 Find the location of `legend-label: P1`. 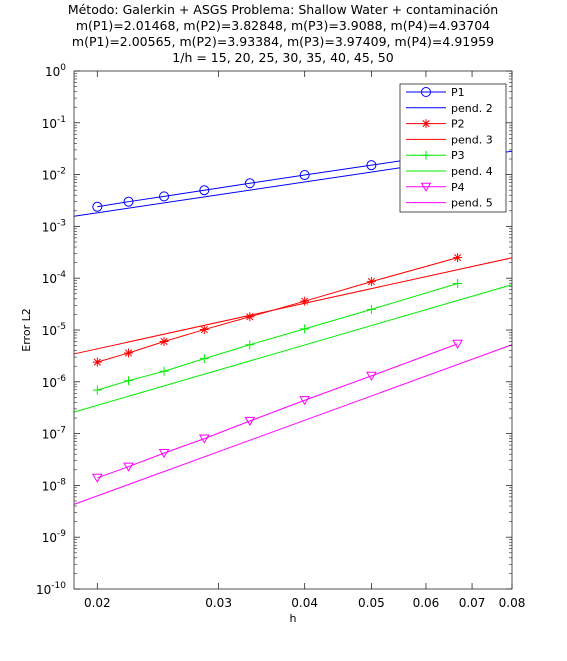

legend-label: P1 is located at coordinates (458, 92).